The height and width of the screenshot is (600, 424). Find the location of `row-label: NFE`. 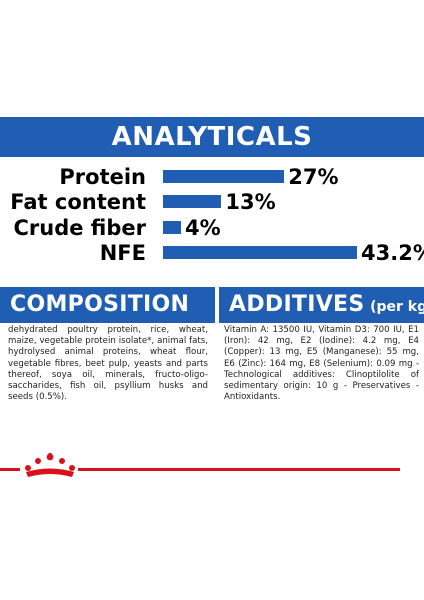

row-label: NFE is located at coordinates (122, 253).